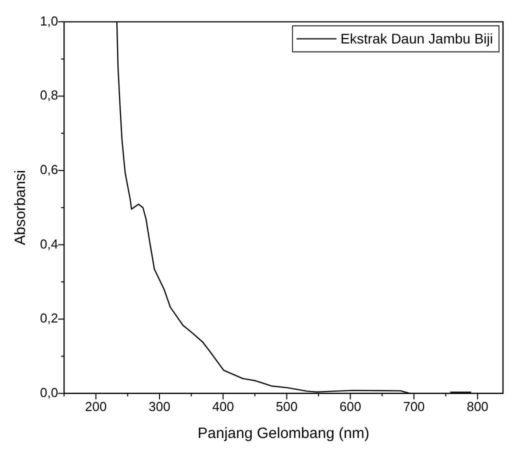  Describe the element at coordinates (477, 406) in the screenshot. I see `x-tick-label: 800` at that location.